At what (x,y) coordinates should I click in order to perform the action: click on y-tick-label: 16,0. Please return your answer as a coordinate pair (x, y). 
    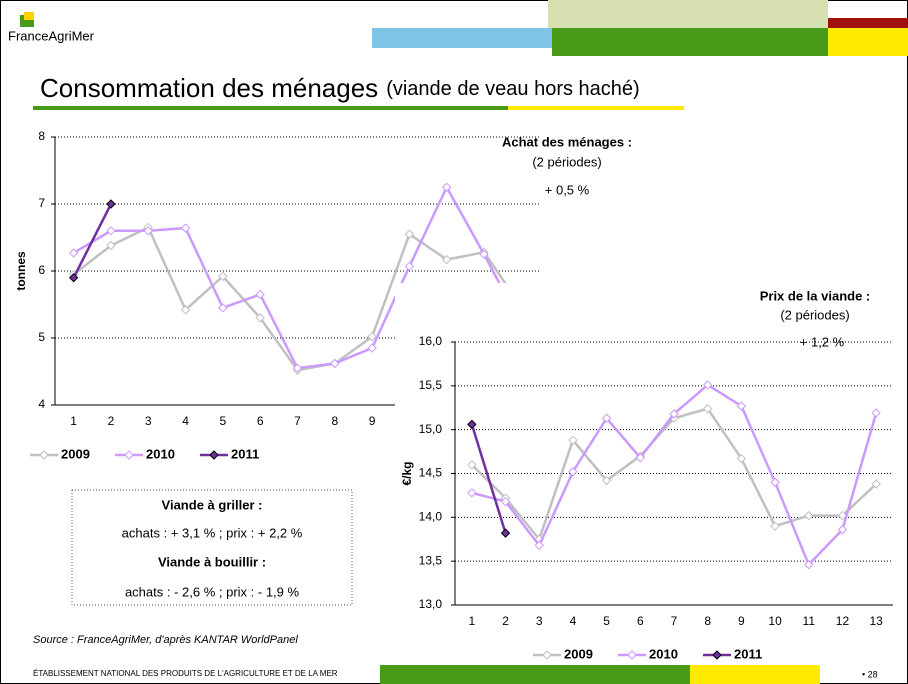
    Looking at the image, I should click on (431, 341).